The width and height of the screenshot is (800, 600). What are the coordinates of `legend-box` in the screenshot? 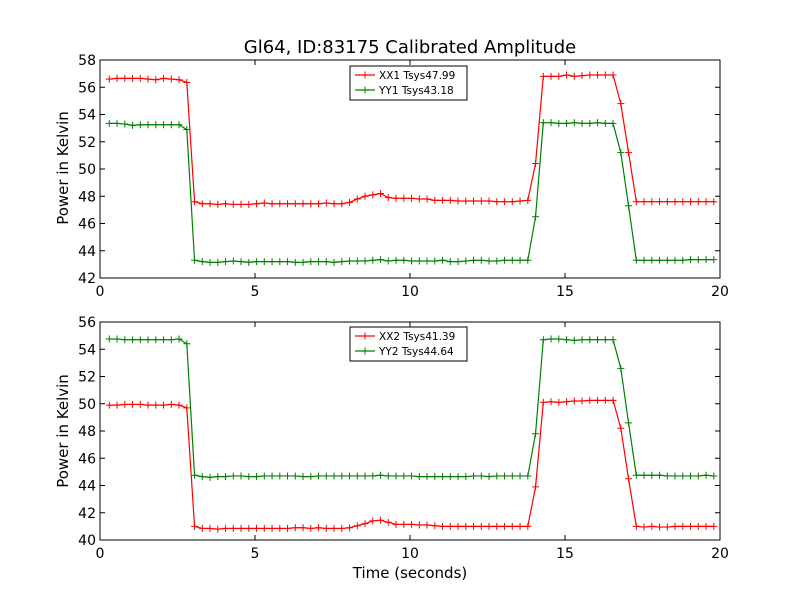 It's located at (408, 344).